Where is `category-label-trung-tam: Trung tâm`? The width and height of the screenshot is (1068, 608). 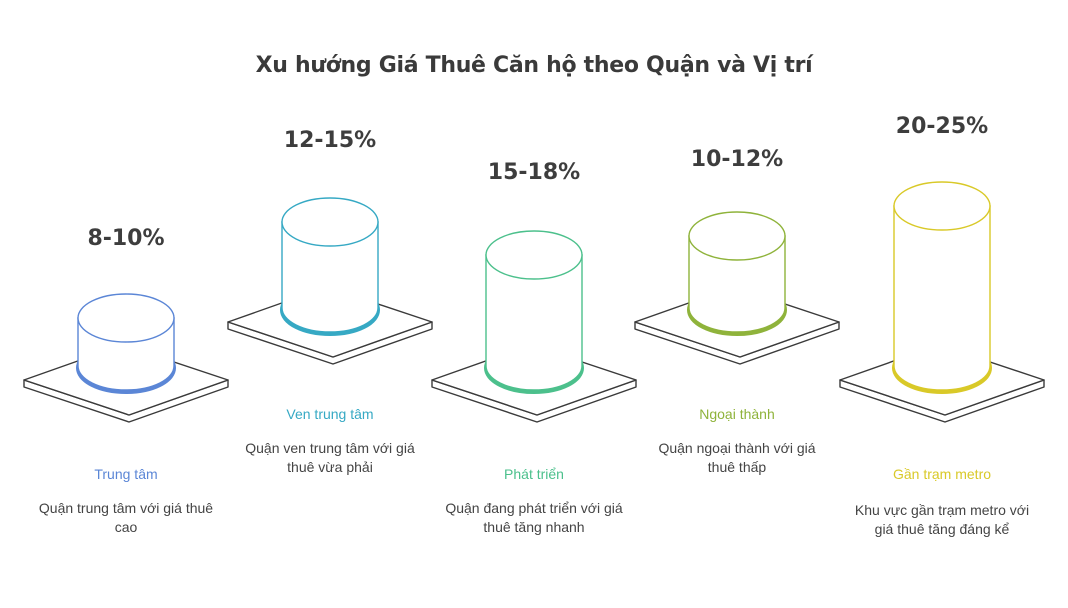 category-label-trung-tam: Trung tâm is located at coordinates (126, 474).